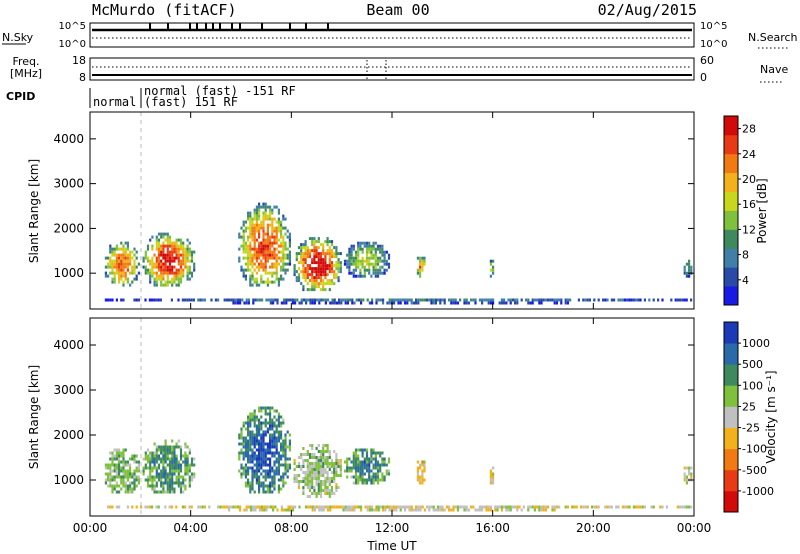 The width and height of the screenshot is (800, 554). I want to click on velocity-colorbar-label: Velocity [m s⁻¹], so click(771, 416).